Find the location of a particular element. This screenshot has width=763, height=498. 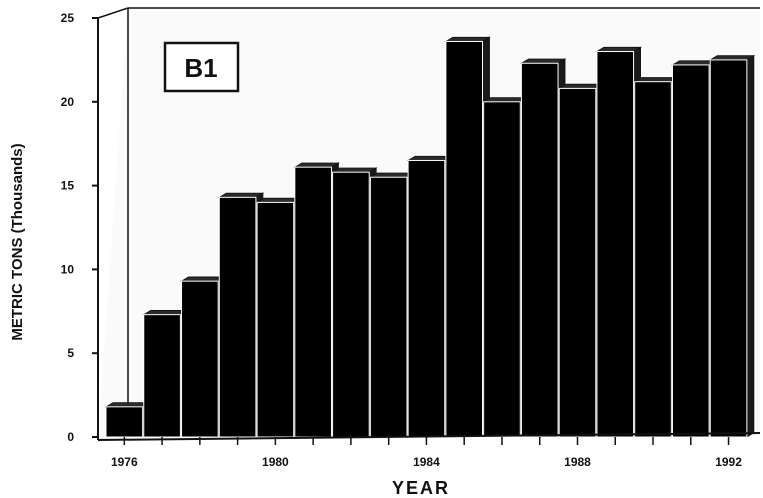

y-tick-label: 20 is located at coordinates (68, 102).